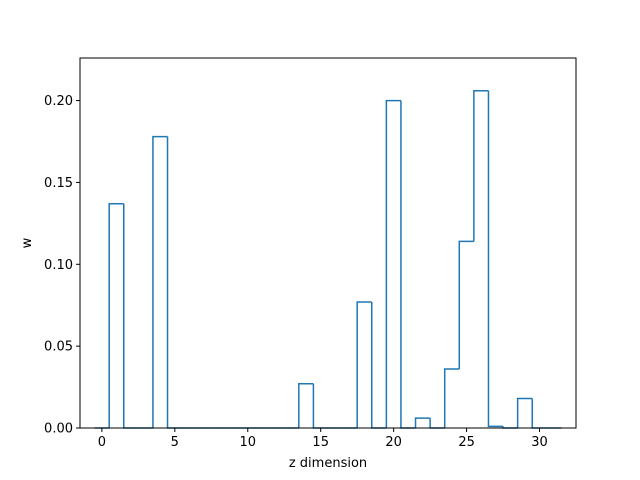 This screenshot has height=480, width=640. I want to click on x-axis-label: z dimension, so click(328, 463).